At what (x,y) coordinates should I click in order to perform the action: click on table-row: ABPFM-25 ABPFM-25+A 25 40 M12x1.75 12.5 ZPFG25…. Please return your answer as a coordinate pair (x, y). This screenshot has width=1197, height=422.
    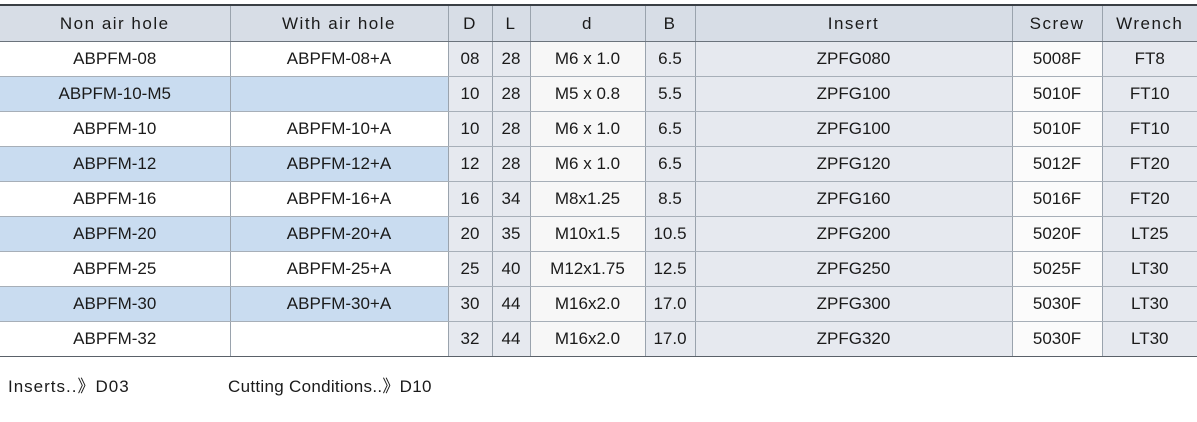
    Looking at the image, I should click on (598, 269).